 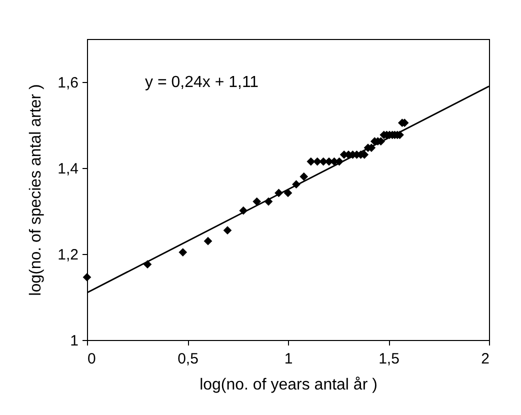 I want to click on x-tick-label: 2, so click(x=485, y=359).